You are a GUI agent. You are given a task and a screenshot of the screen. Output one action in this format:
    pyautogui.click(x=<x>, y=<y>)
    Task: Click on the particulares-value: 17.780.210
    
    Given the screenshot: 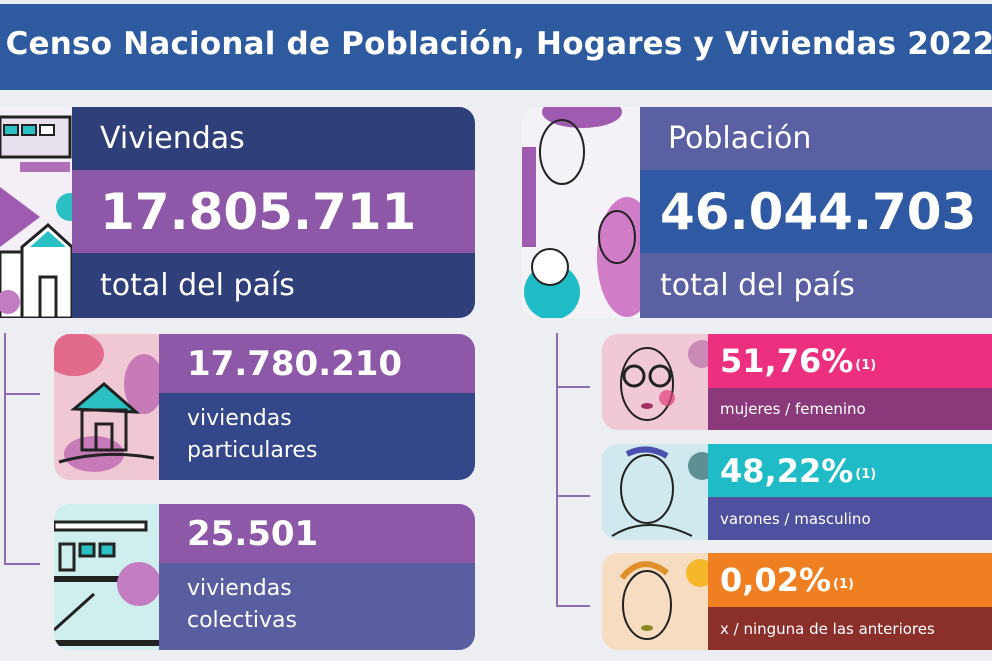 What is the action you would take?
    pyautogui.click(x=317, y=363)
    